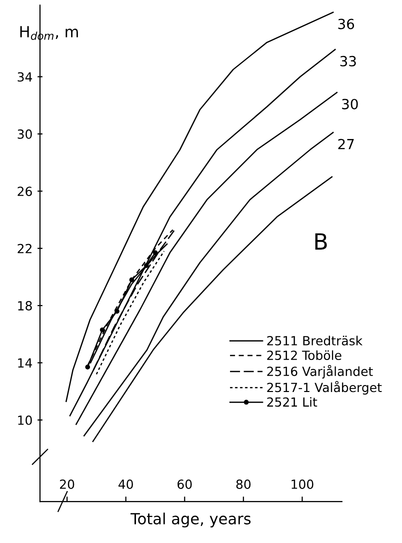 Image resolution: width=402 pixels, height=543 pixels. What do you see at coordinates (25, 305) in the screenshot?
I see `y-tick-label: 18` at bounding box center [25, 305].